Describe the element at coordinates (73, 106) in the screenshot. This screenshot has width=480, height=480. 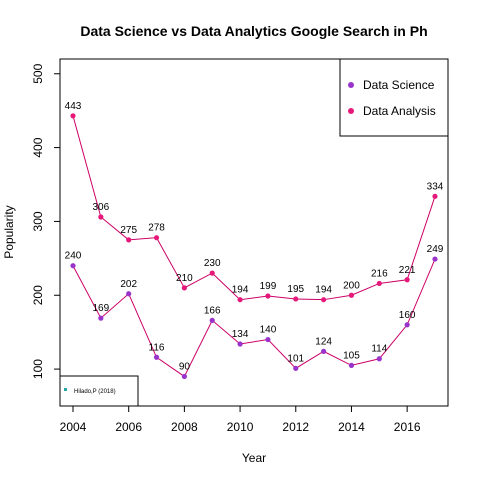
I see `data-label-data-analysis: 443` at that location.